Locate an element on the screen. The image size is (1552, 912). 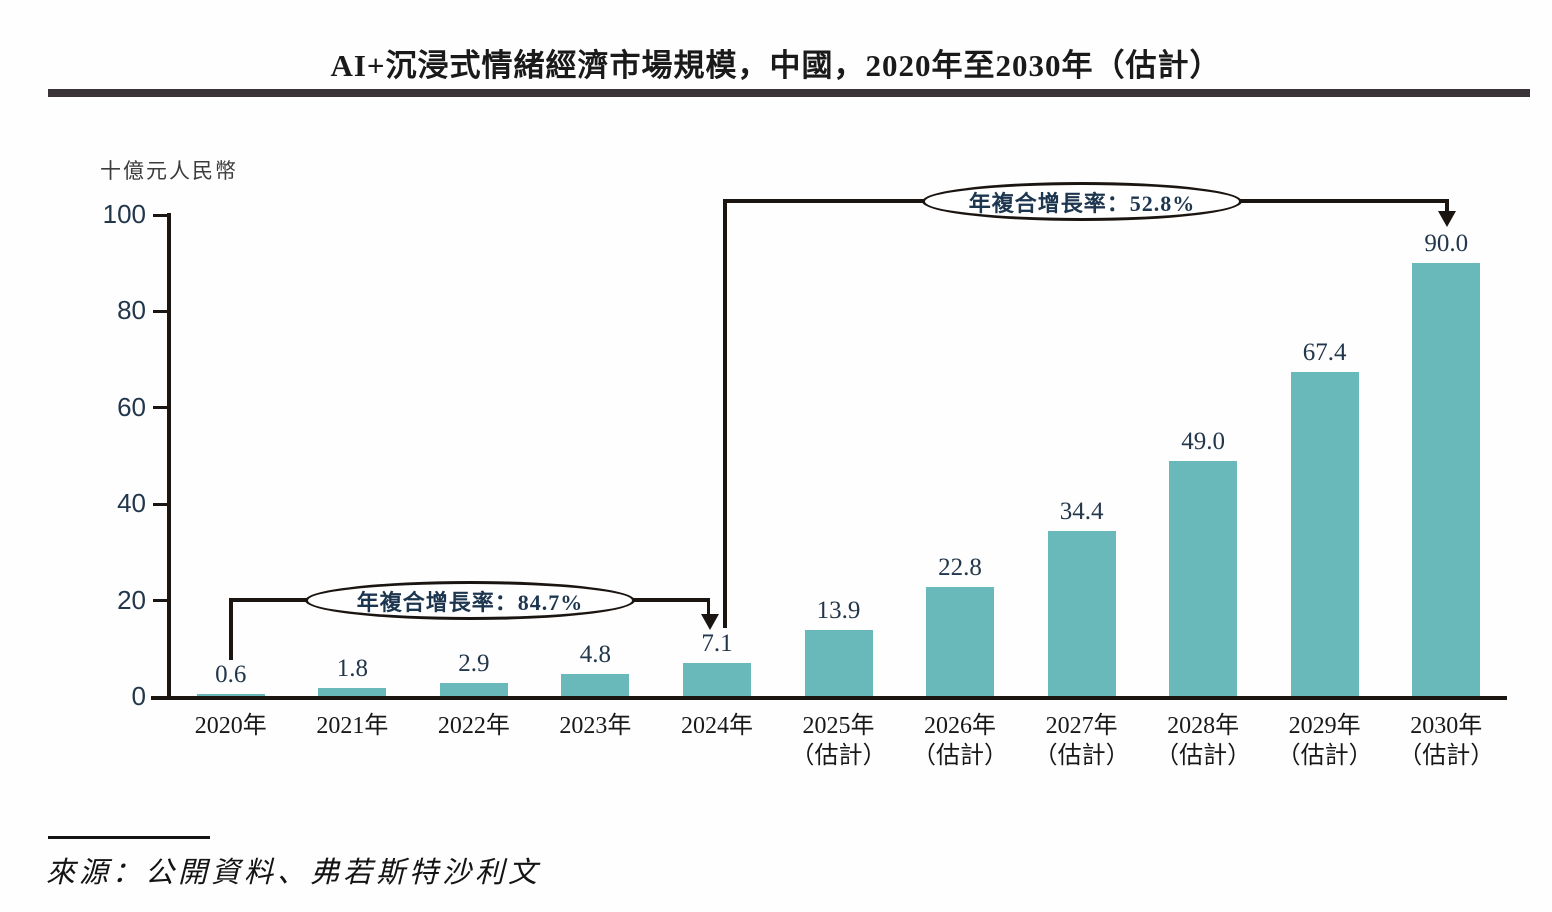
source-divider-rule is located at coordinates (129, 837).